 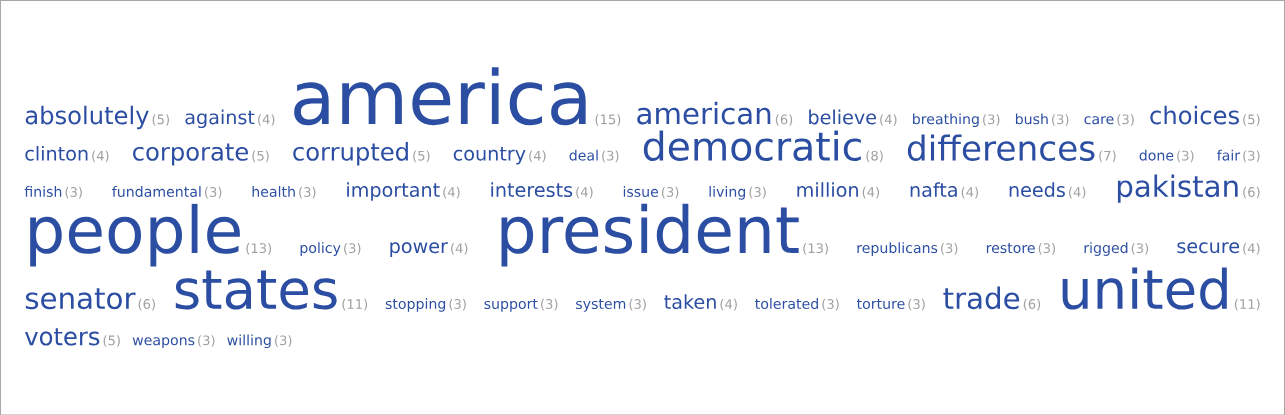 What do you see at coordinates (880, 303) in the screenshot?
I see `category-label: torture` at bounding box center [880, 303].